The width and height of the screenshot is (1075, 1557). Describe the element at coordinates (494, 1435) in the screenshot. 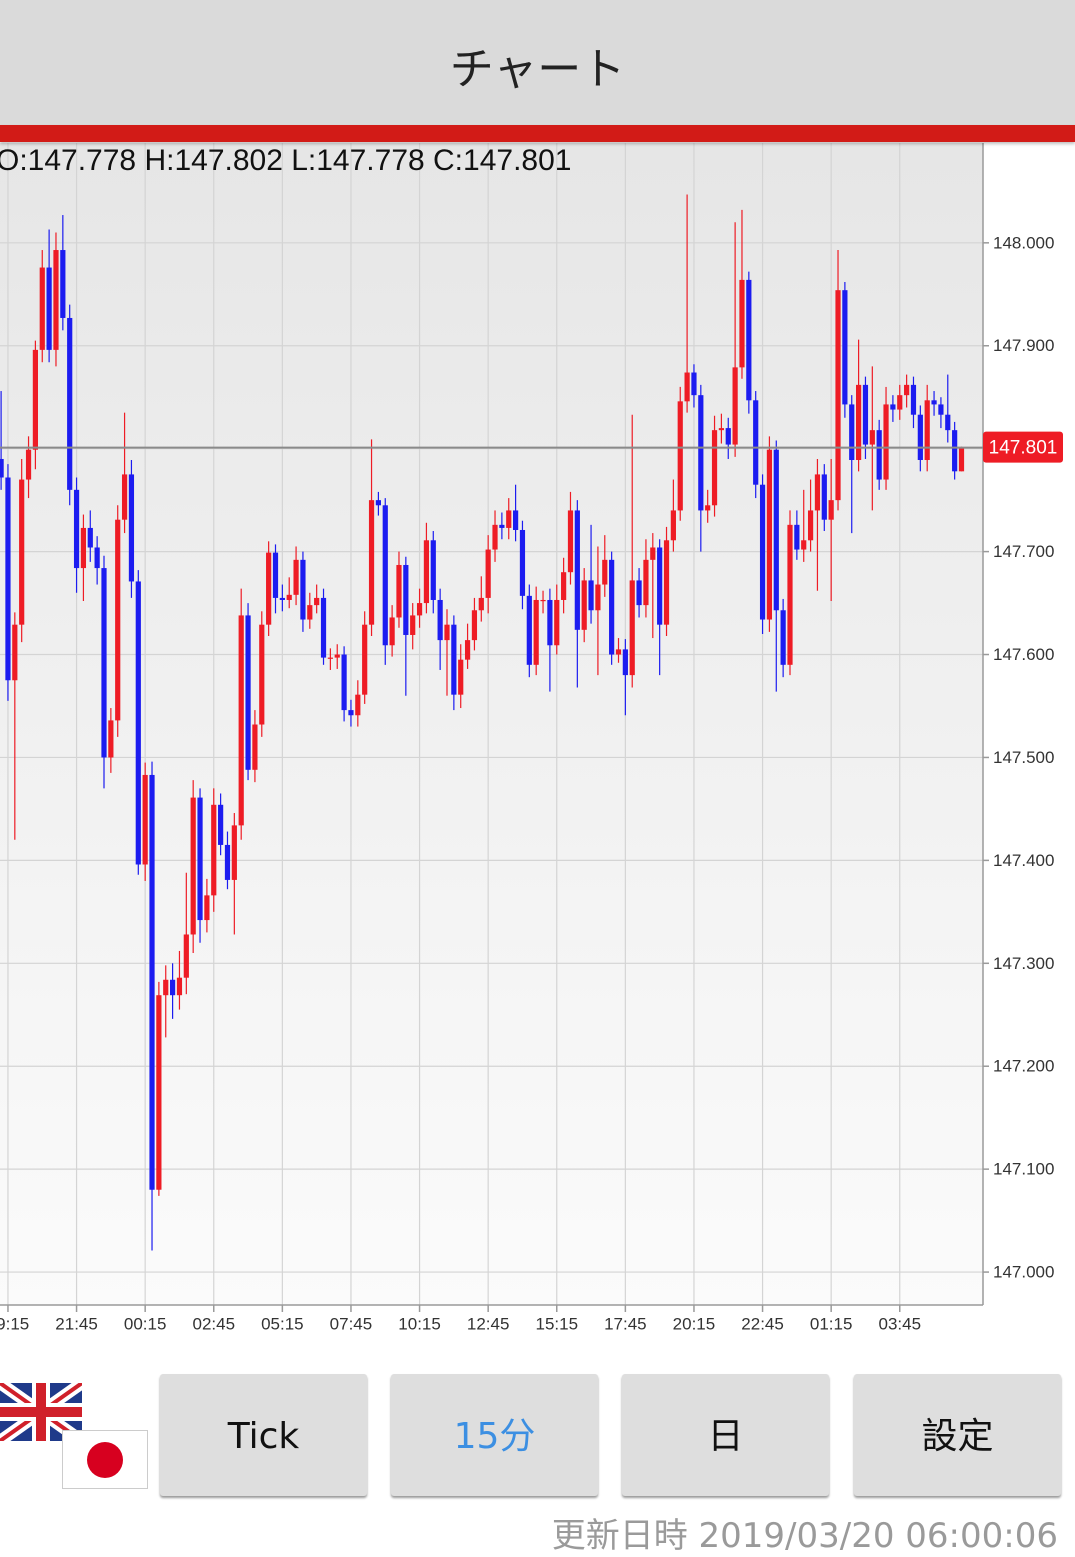

I see `15min-button: 15分` at that location.